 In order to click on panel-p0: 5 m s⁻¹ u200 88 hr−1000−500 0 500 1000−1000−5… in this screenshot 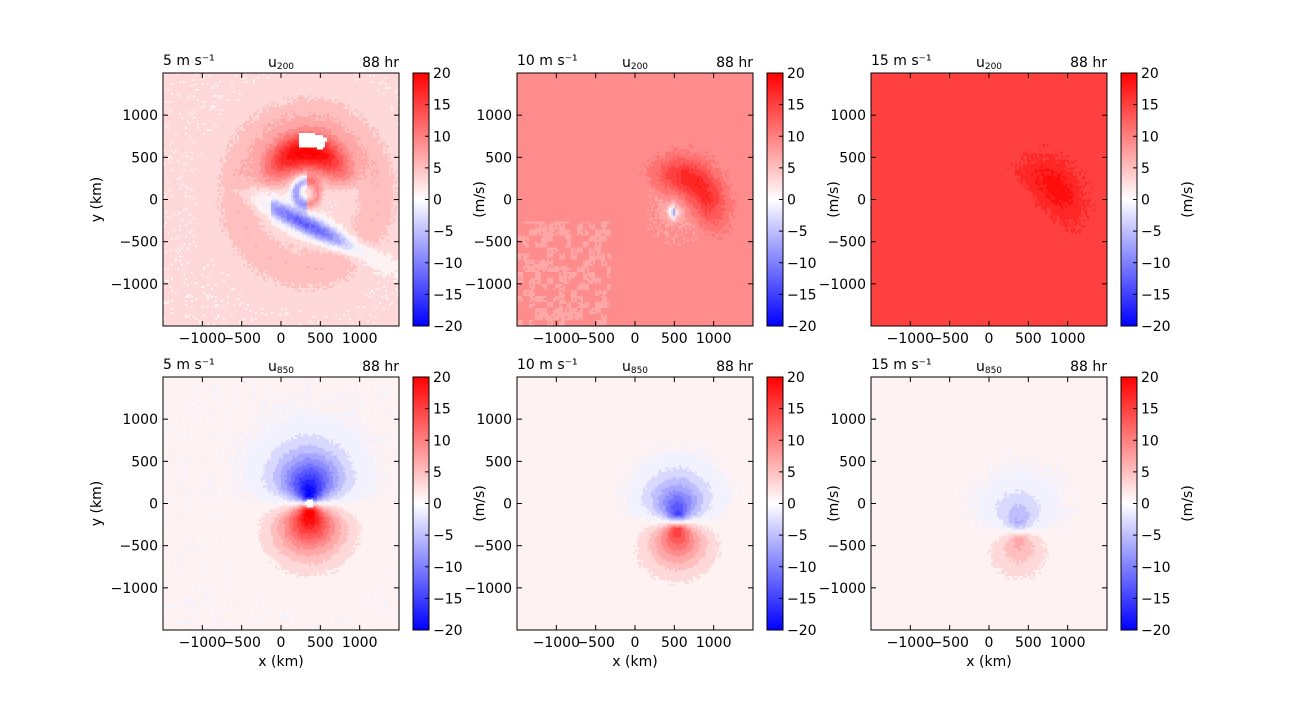, I will do `click(288, 200)`.